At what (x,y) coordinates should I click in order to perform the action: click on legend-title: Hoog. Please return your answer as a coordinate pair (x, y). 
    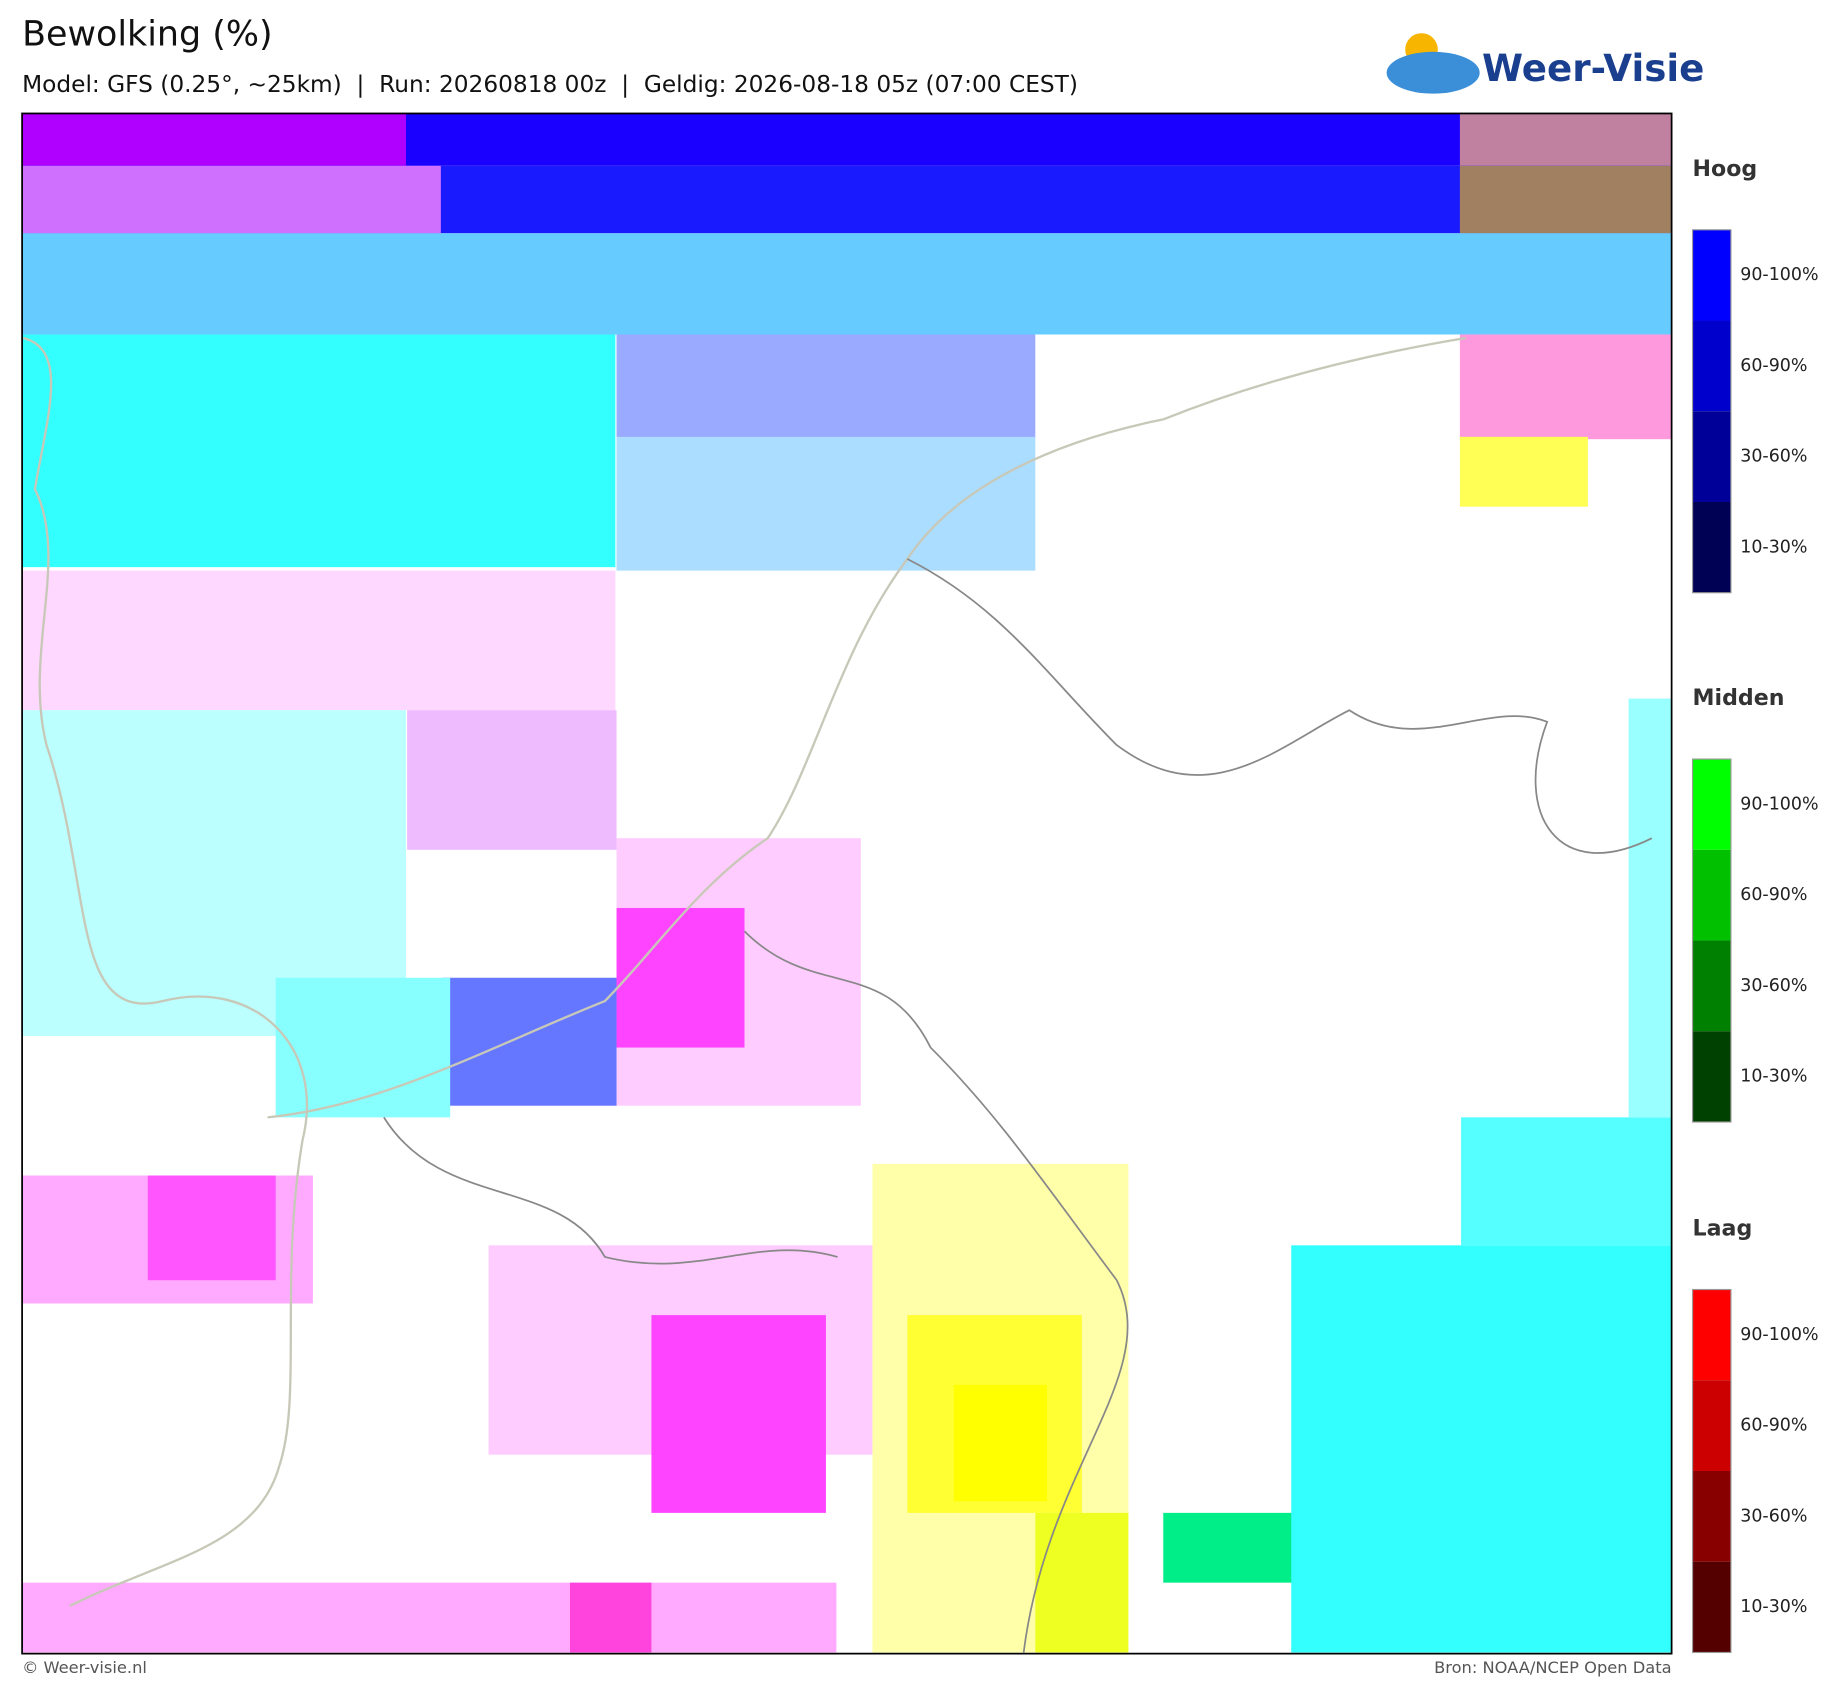
    Looking at the image, I should click on (1725, 169).